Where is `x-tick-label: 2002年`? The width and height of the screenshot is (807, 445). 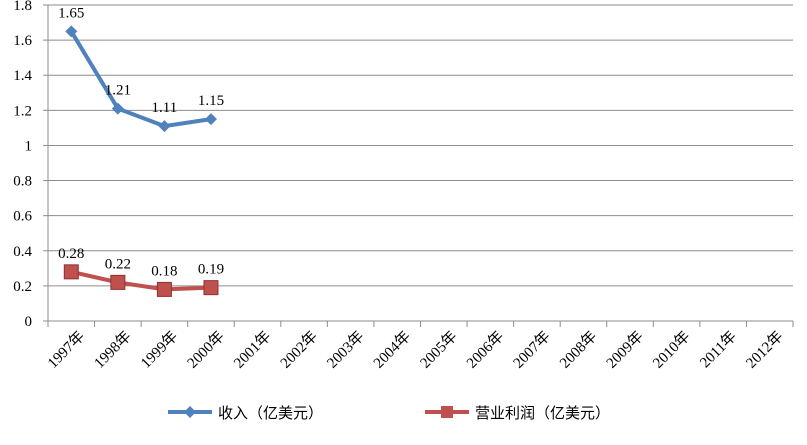 x-tick-label: 2002年 is located at coordinates (299, 350).